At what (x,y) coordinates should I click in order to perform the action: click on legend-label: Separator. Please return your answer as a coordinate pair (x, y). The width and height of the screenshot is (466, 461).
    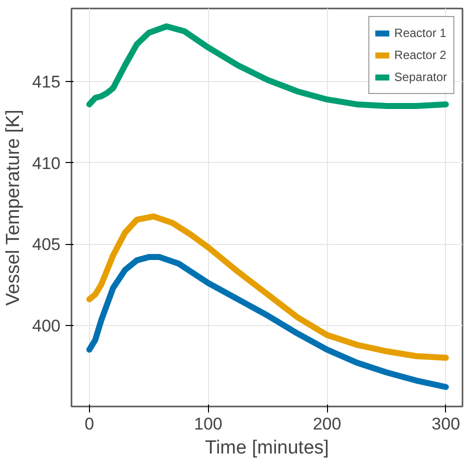
    Looking at the image, I should click on (420, 77).